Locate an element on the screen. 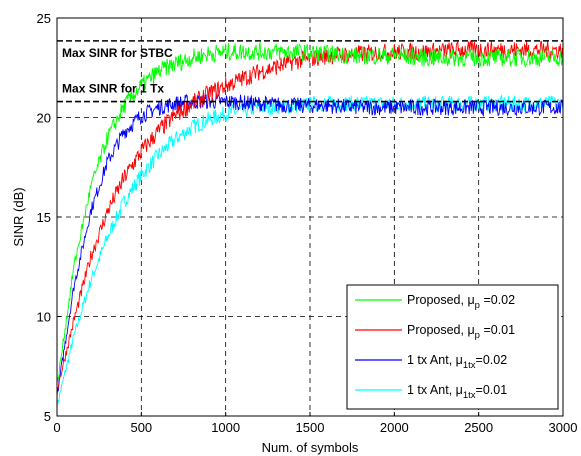 This screenshot has width=581, height=456. x-tick-label: 500 is located at coordinates (141, 427).